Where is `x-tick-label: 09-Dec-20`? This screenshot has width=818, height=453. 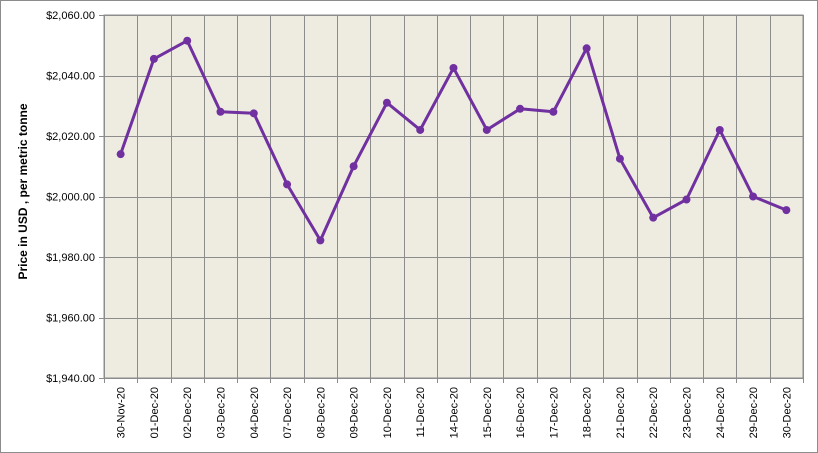 x-tick-label: 09-Dec-20 is located at coordinates (355, 412).